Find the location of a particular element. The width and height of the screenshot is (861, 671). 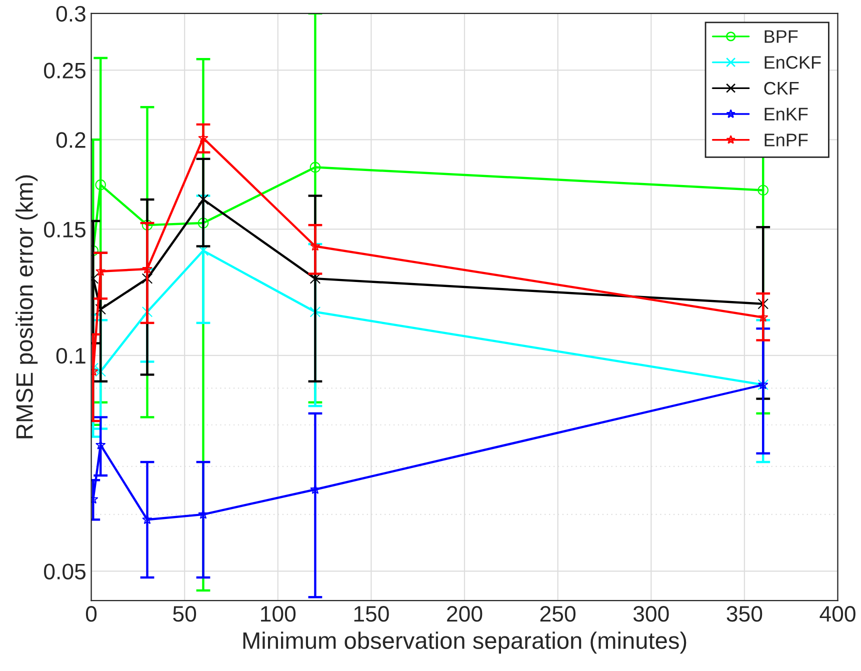

y-tick-label: 0.05 is located at coordinates (65, 572).